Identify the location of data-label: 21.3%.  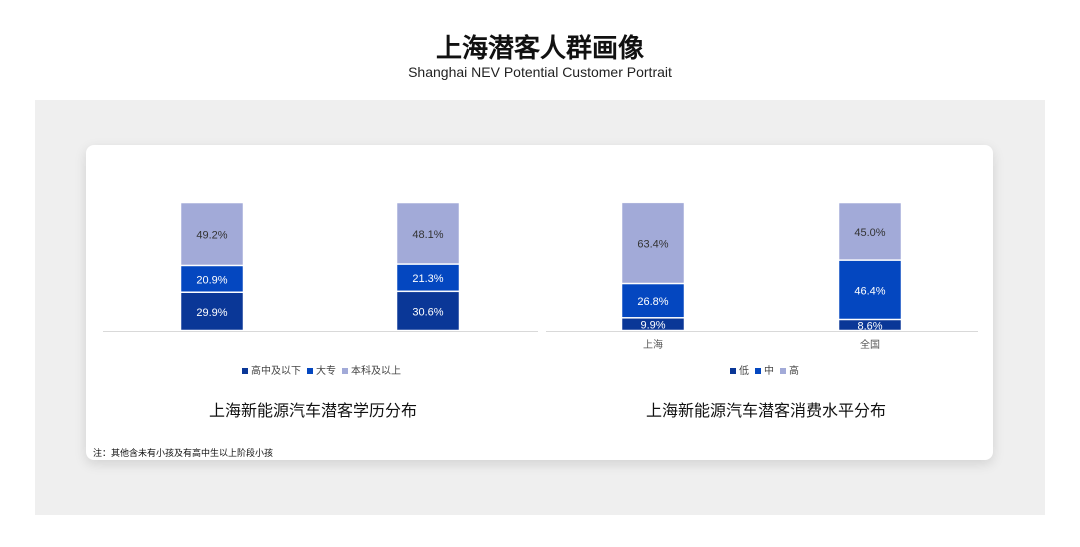
(427, 279).